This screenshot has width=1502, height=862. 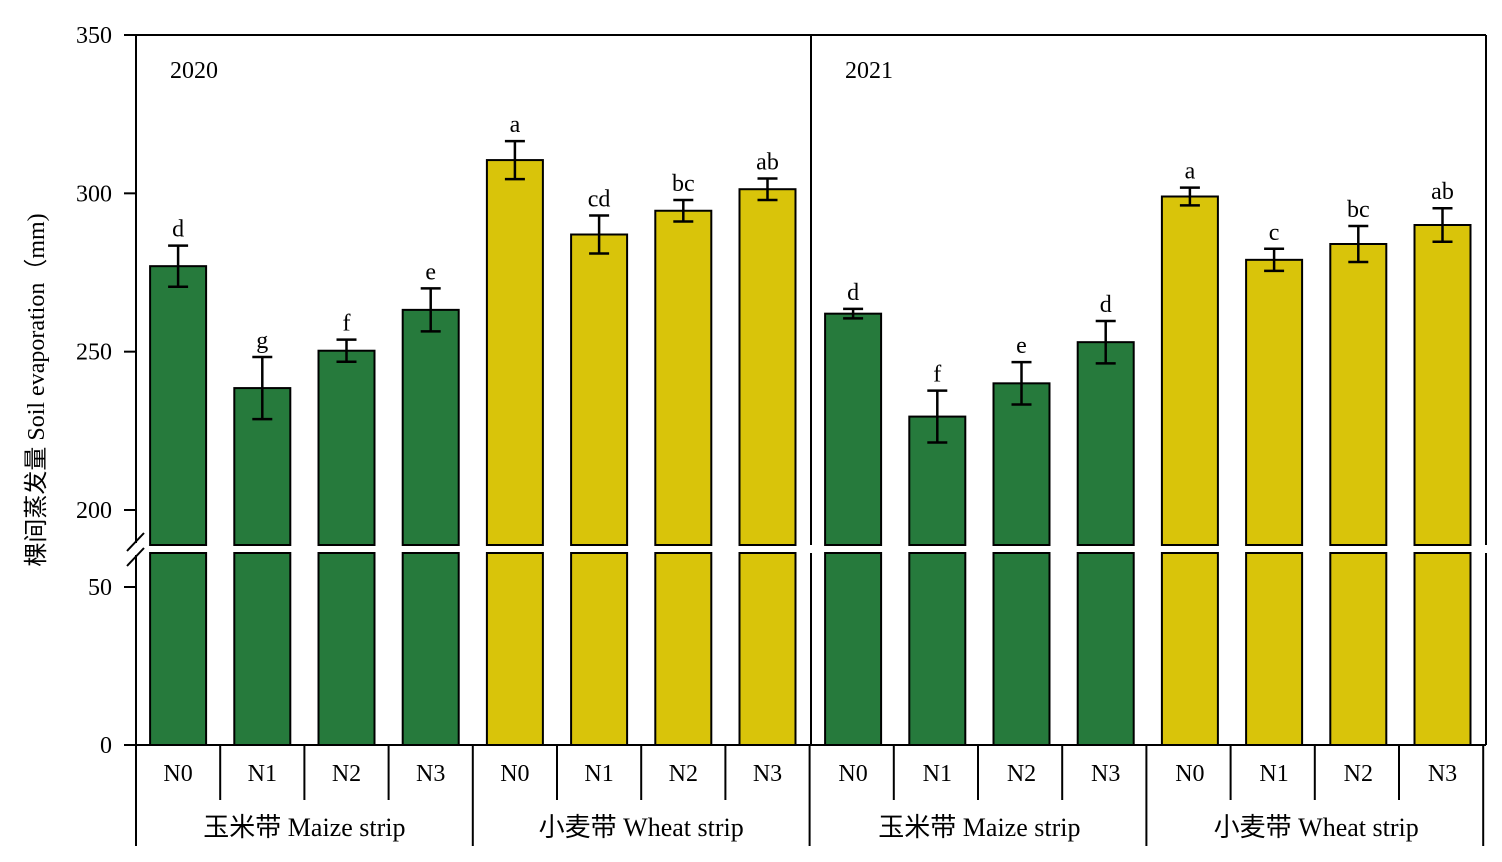 What do you see at coordinates (346, 649) in the screenshot?
I see `bar-lower-2020-maize-N2` at bounding box center [346, 649].